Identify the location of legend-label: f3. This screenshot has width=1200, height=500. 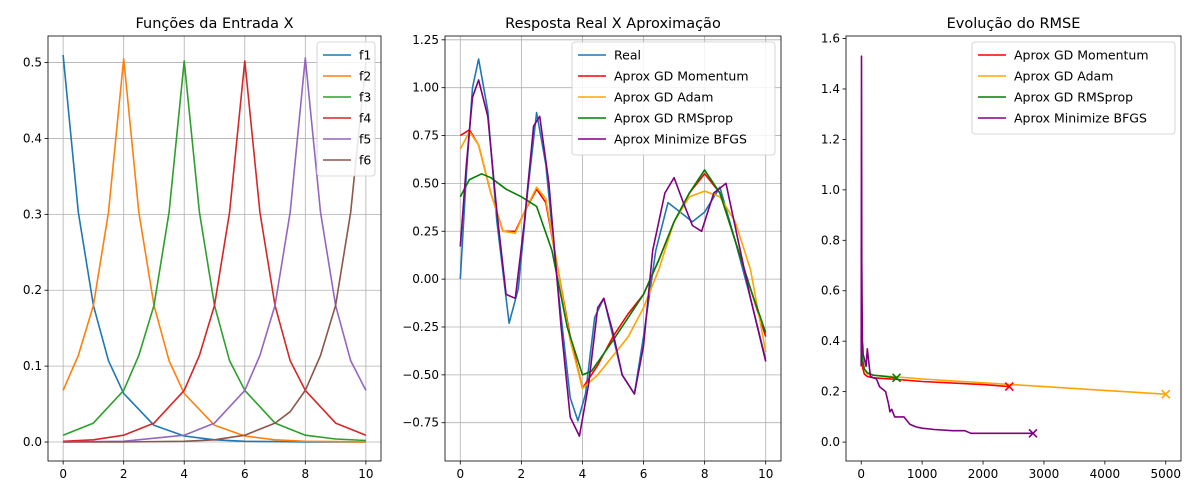
(365, 97).